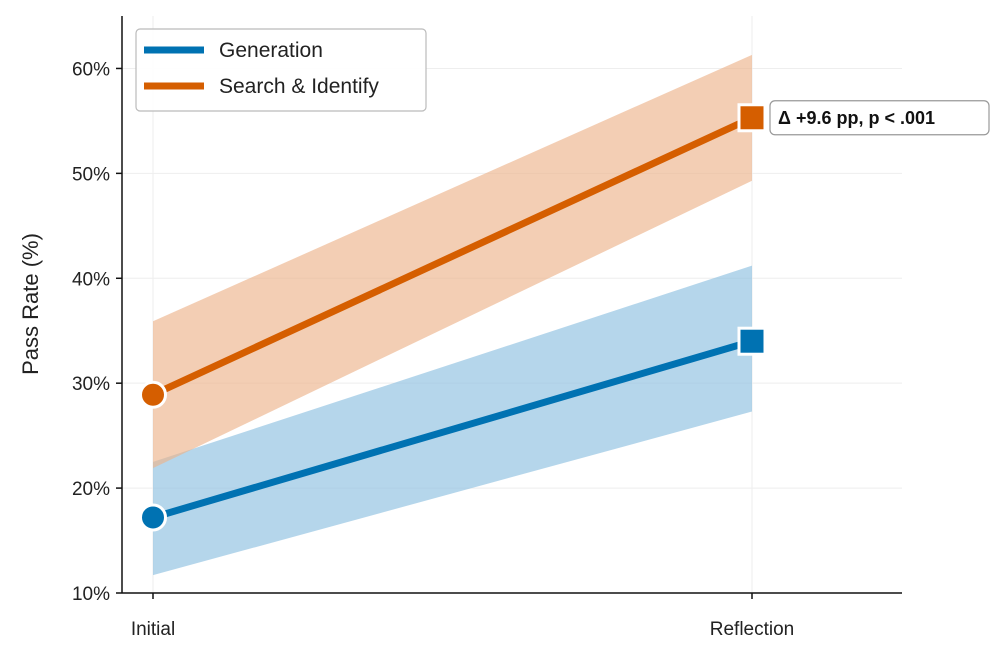 The width and height of the screenshot is (997, 659). I want to click on x-tick-label: Initial, so click(153, 629).